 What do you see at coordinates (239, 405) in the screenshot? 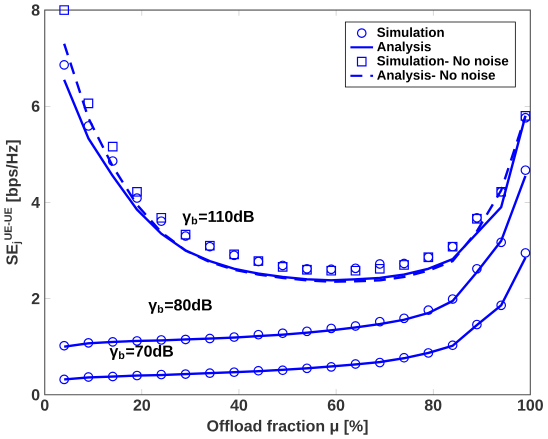
I see `x-tick-label: 40` at bounding box center [239, 405].